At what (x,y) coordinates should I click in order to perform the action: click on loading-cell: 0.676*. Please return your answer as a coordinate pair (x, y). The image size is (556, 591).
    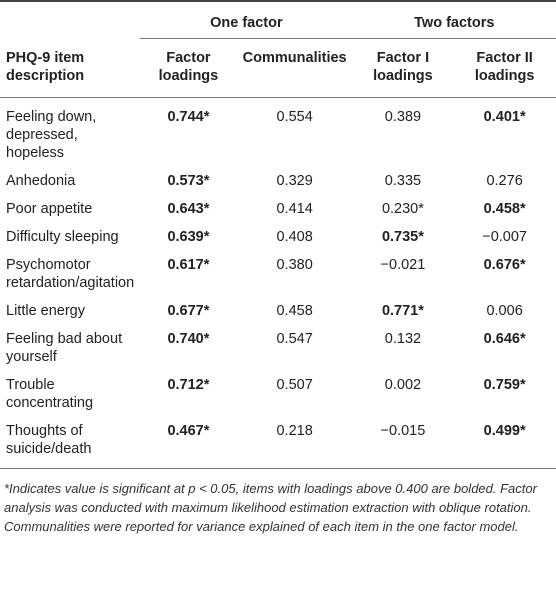
    Looking at the image, I should click on (504, 265).